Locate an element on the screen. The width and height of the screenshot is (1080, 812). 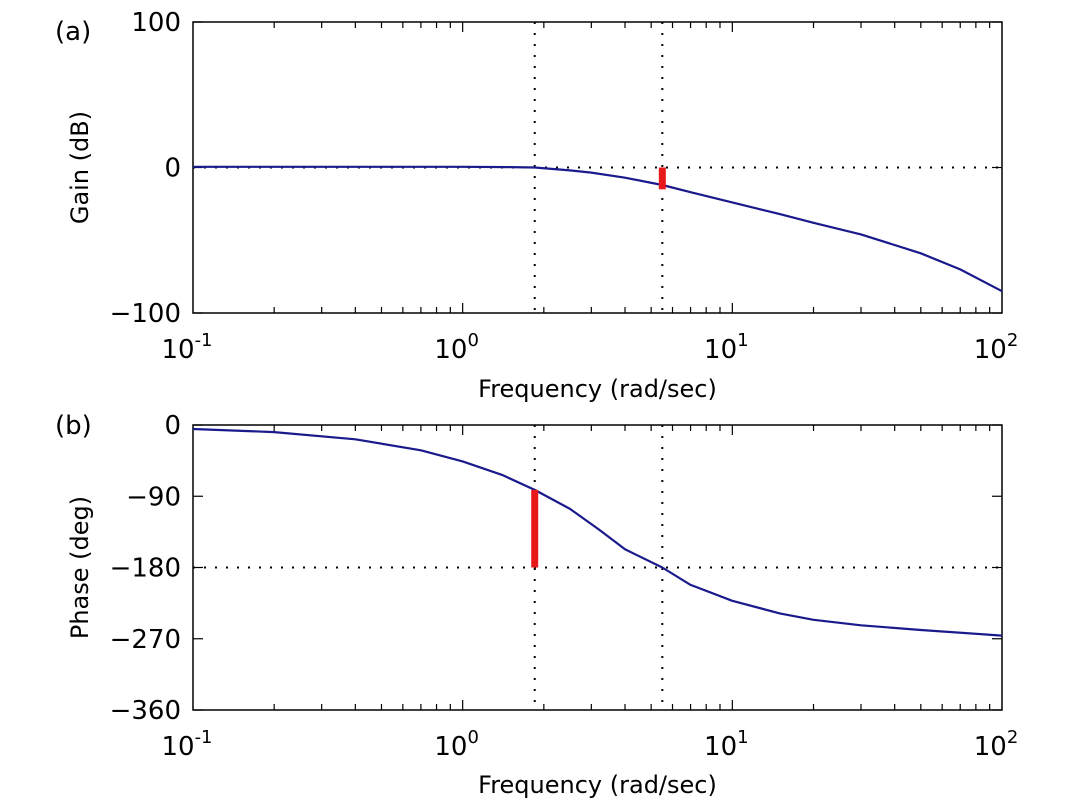
y-axis-title: Gain (dB) is located at coordinates (80, 167).